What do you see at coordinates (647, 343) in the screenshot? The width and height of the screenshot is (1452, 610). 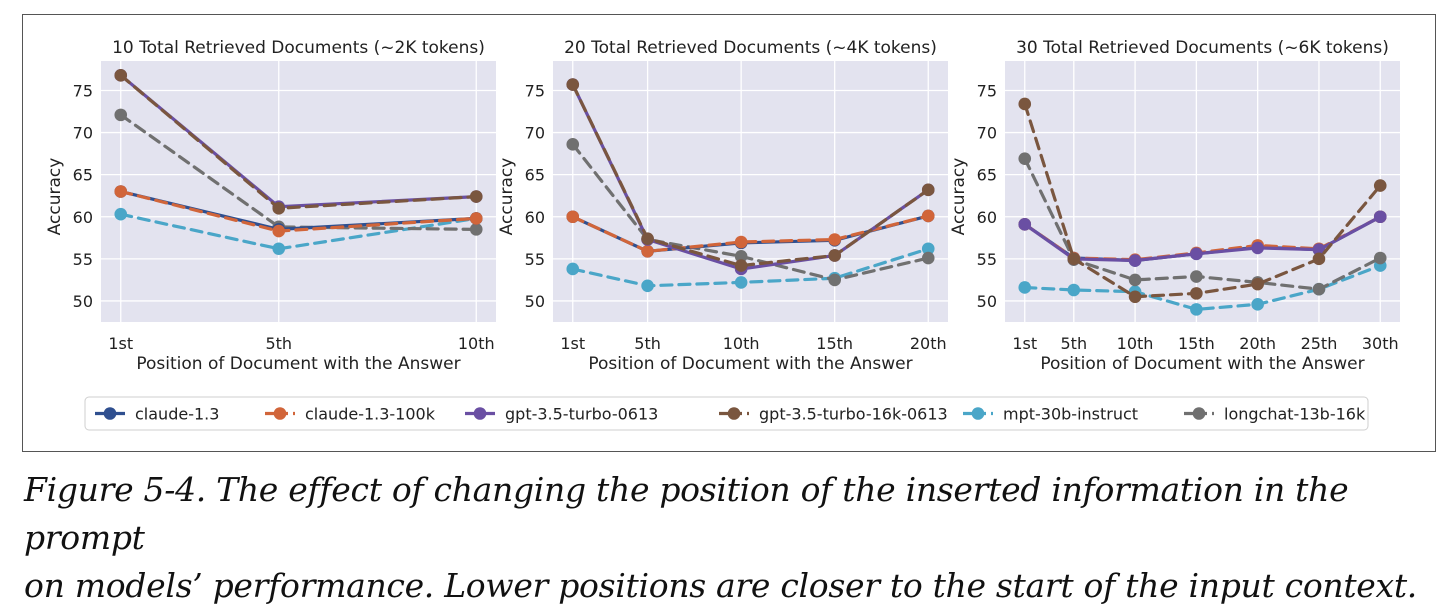 I see `x-tick-label: 5th` at bounding box center [647, 343].